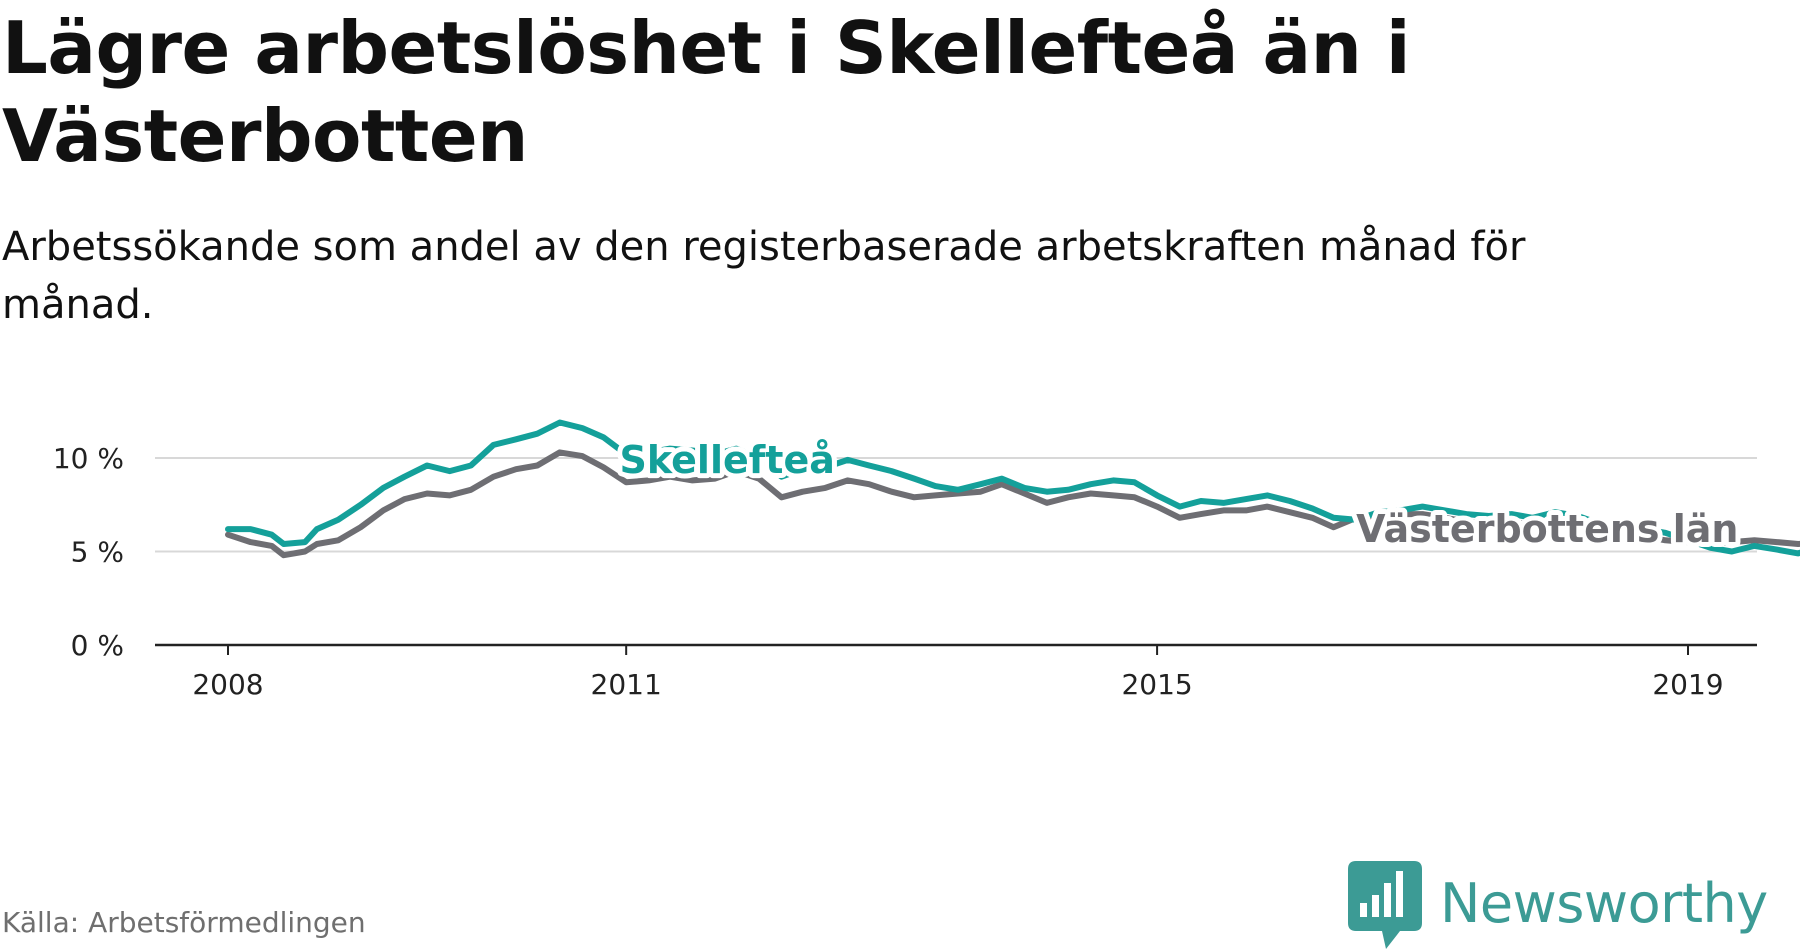 The width and height of the screenshot is (1800, 950). What do you see at coordinates (184, 922) in the screenshot?
I see `source-note: Källa: Arbetsförmedlingen` at bounding box center [184, 922].